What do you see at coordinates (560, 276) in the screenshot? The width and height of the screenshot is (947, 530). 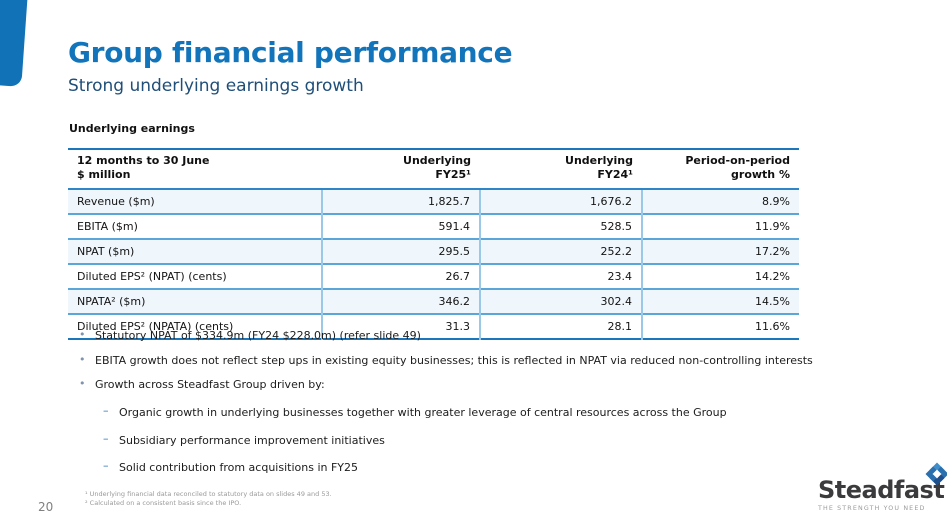 I see `row-fy24-value: 23.4` at bounding box center [560, 276].